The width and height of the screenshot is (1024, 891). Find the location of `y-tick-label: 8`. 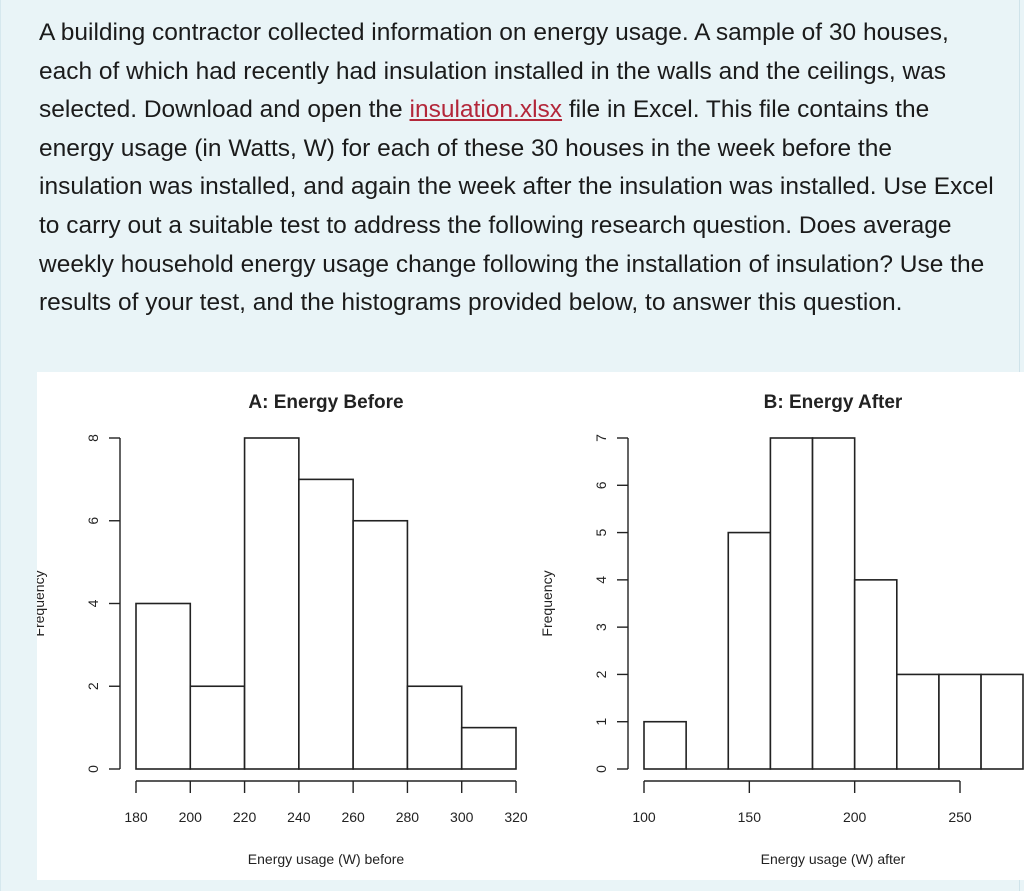

y-tick-label: 8 is located at coordinates (93, 438).